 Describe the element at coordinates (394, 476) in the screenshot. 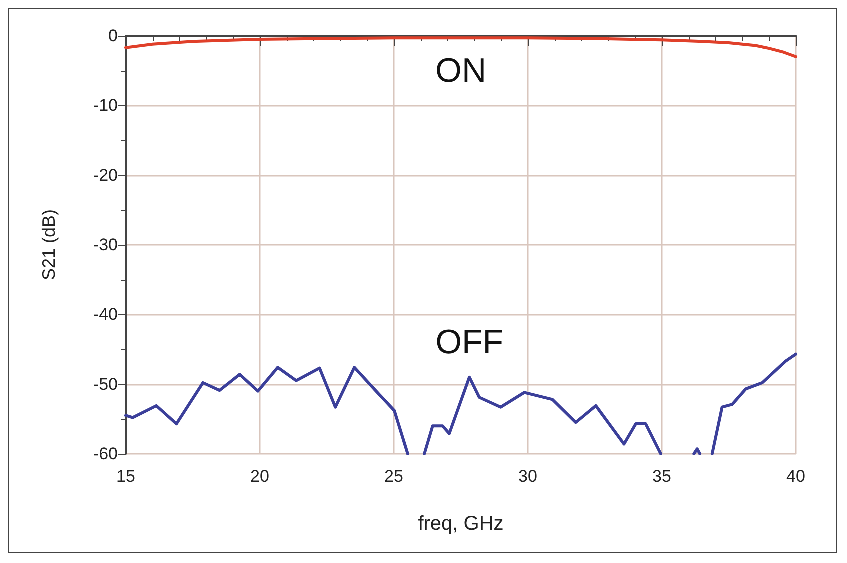

I see `x-tick-label: 25` at that location.